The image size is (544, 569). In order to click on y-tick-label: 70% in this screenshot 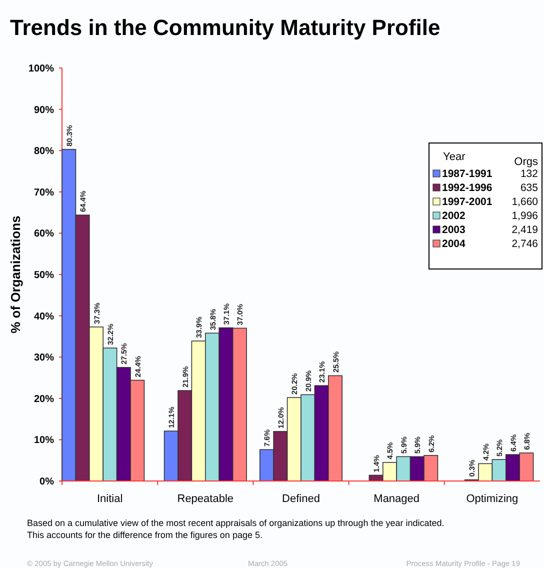, I will do `click(44, 192)`.